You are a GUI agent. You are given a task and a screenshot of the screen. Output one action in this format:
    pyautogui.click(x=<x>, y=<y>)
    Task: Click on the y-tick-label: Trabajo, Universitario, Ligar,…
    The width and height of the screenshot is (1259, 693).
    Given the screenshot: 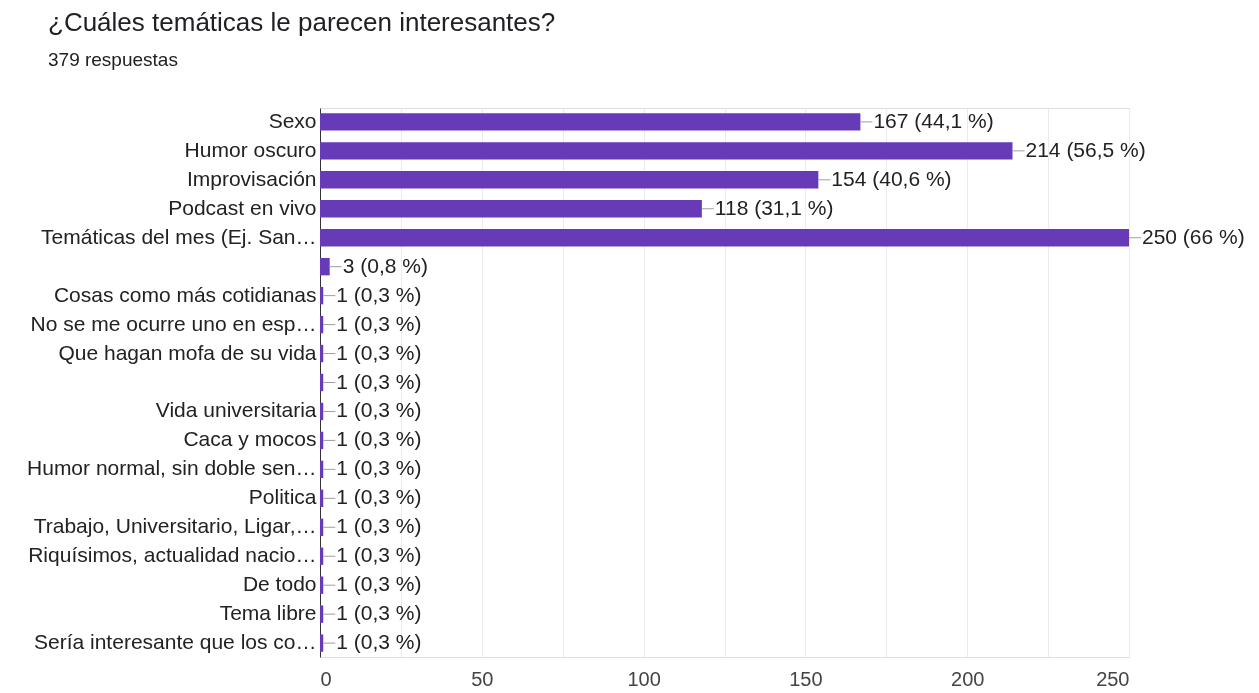 What is the action you would take?
    pyautogui.click(x=175, y=526)
    